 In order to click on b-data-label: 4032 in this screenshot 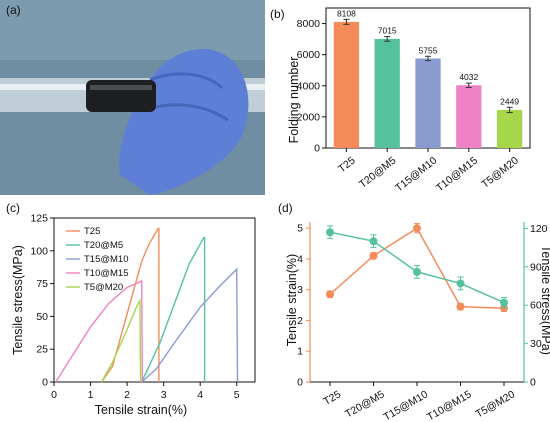, I will do `click(468, 77)`.